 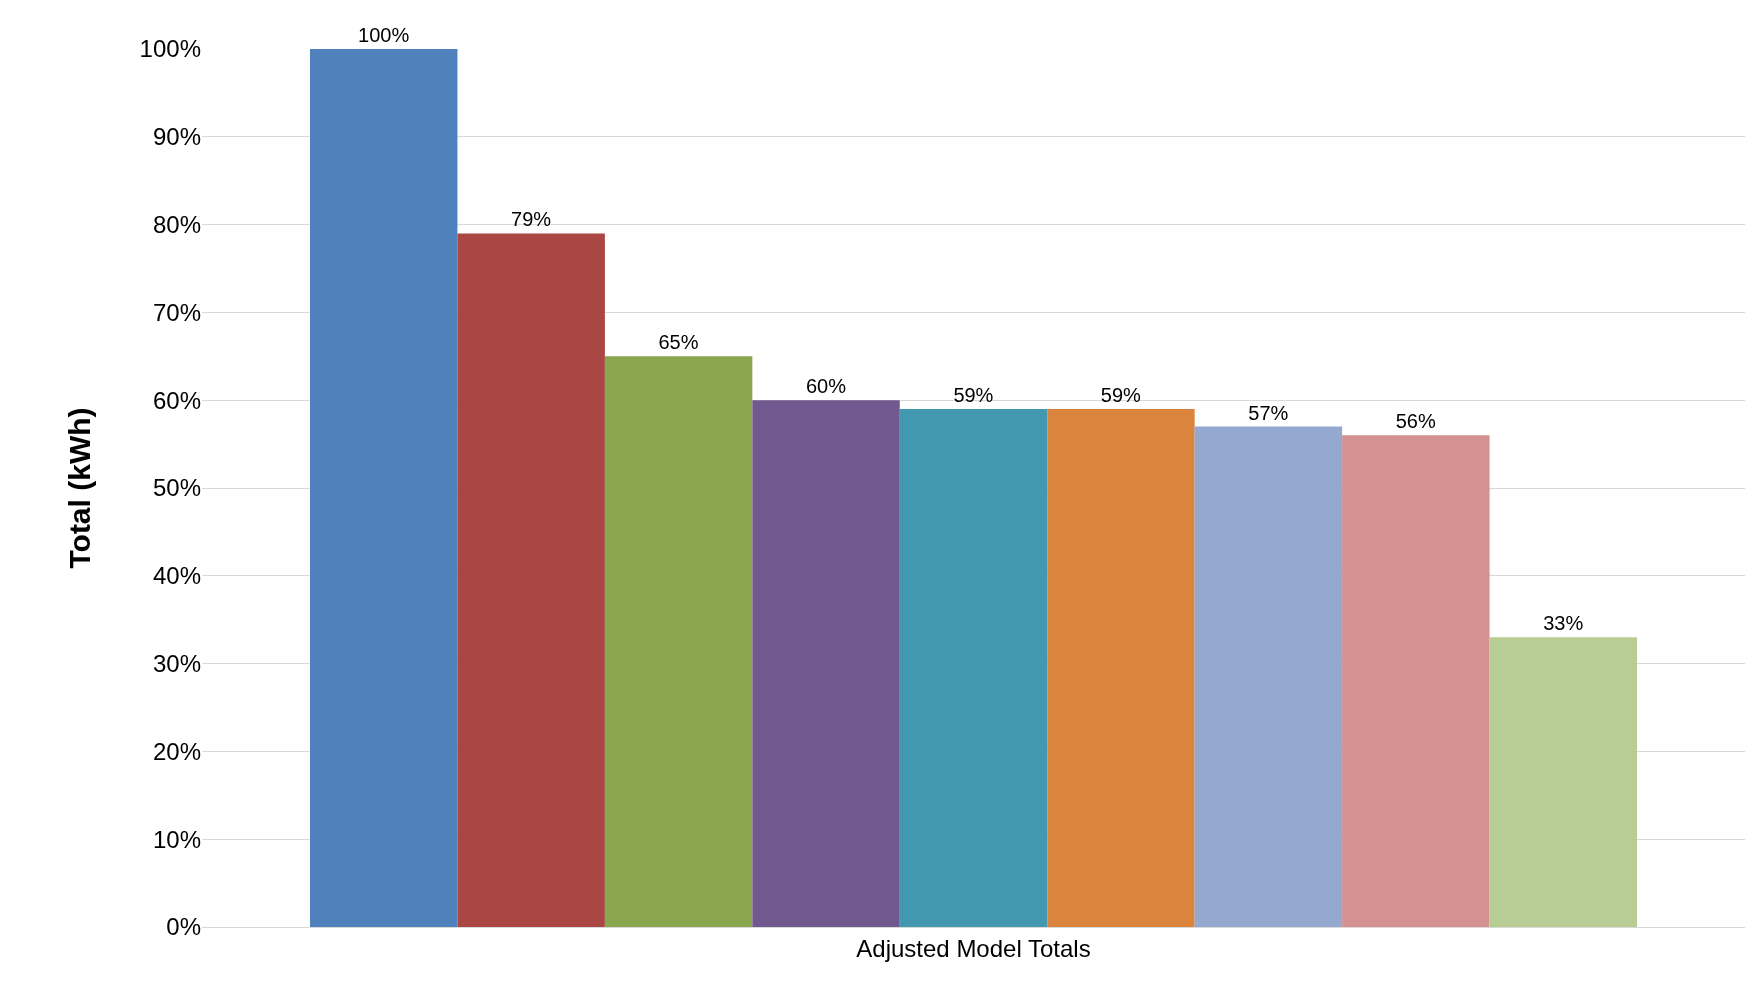 What do you see at coordinates (170, 49) in the screenshot?
I see `y-tick-label: 100%` at bounding box center [170, 49].